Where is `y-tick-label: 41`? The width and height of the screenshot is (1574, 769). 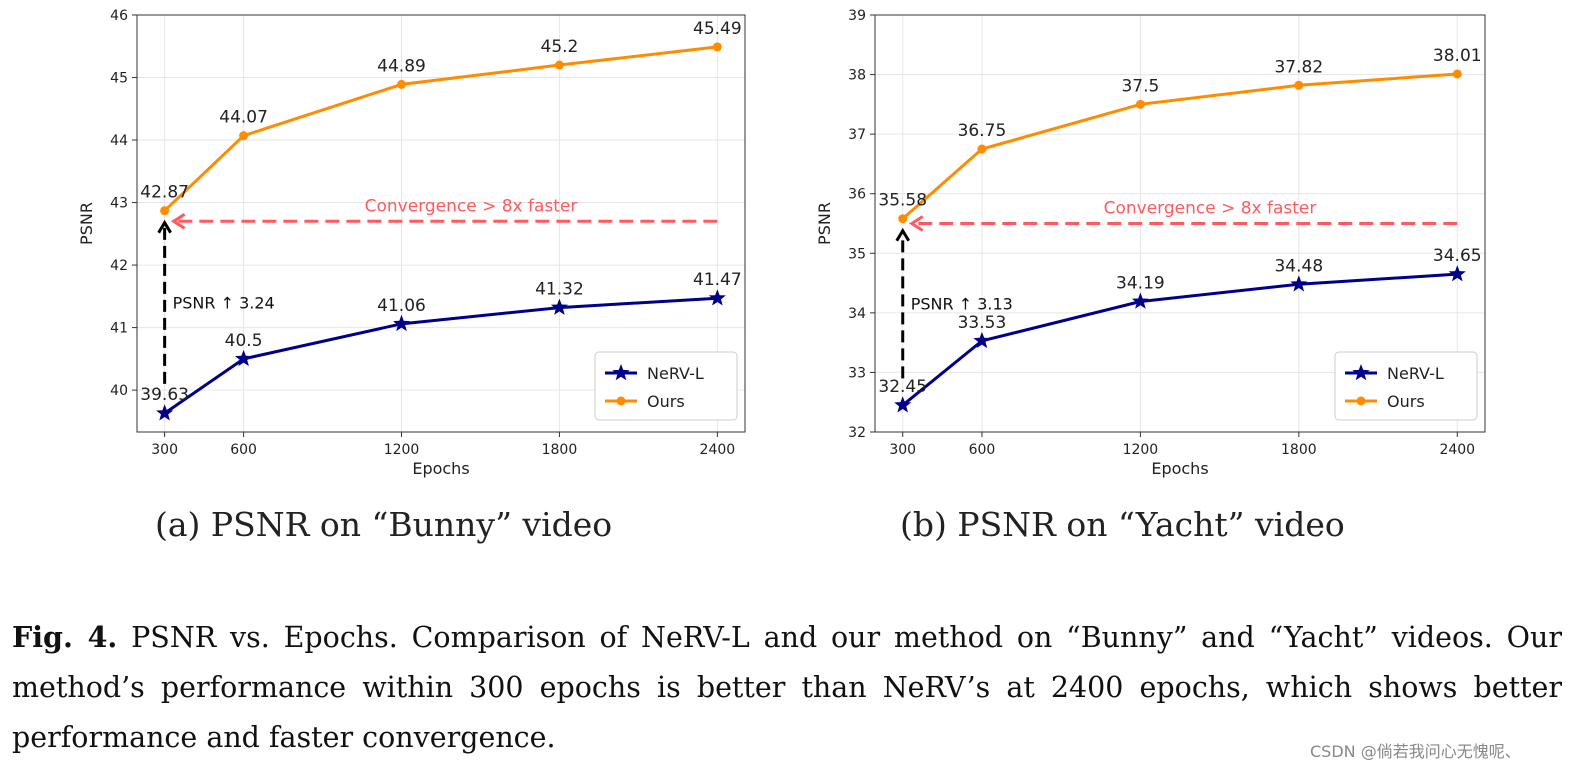
y-tick-label: 41 is located at coordinates (119, 329).